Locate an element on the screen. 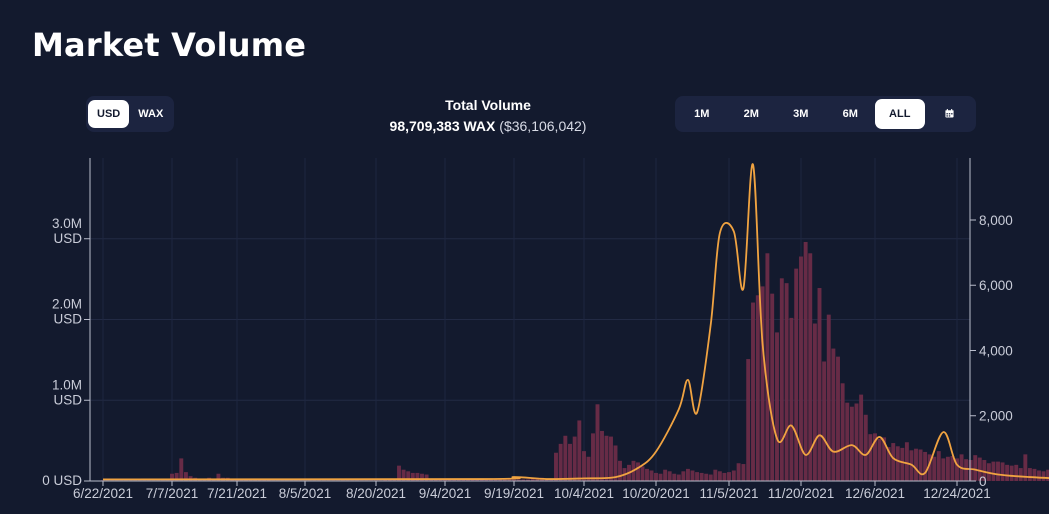 Image resolution: width=1049 pixels, height=514 pixels. total-volume-values: 98,709,383 WAX ($36,106,042) is located at coordinates (488, 126).